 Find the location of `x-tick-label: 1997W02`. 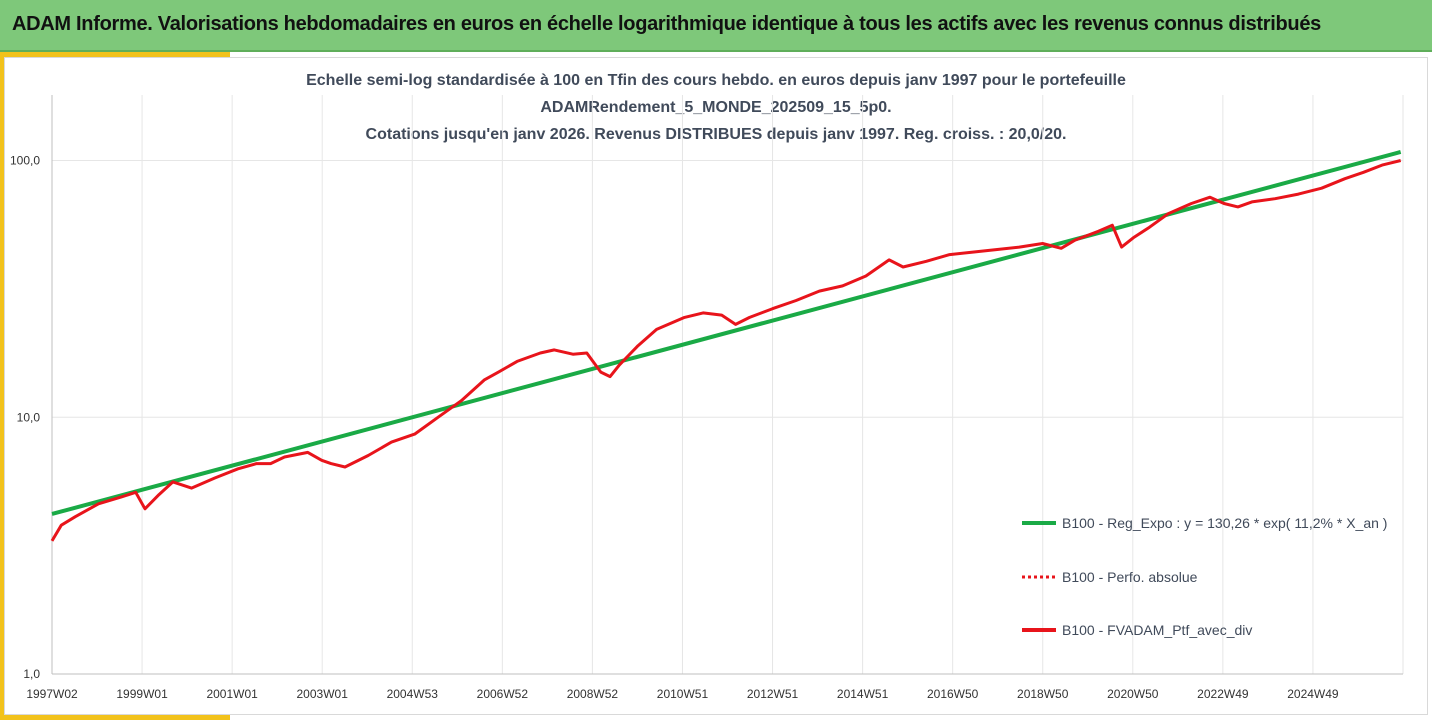

x-tick-label: 1997W02 is located at coordinates (52, 694).